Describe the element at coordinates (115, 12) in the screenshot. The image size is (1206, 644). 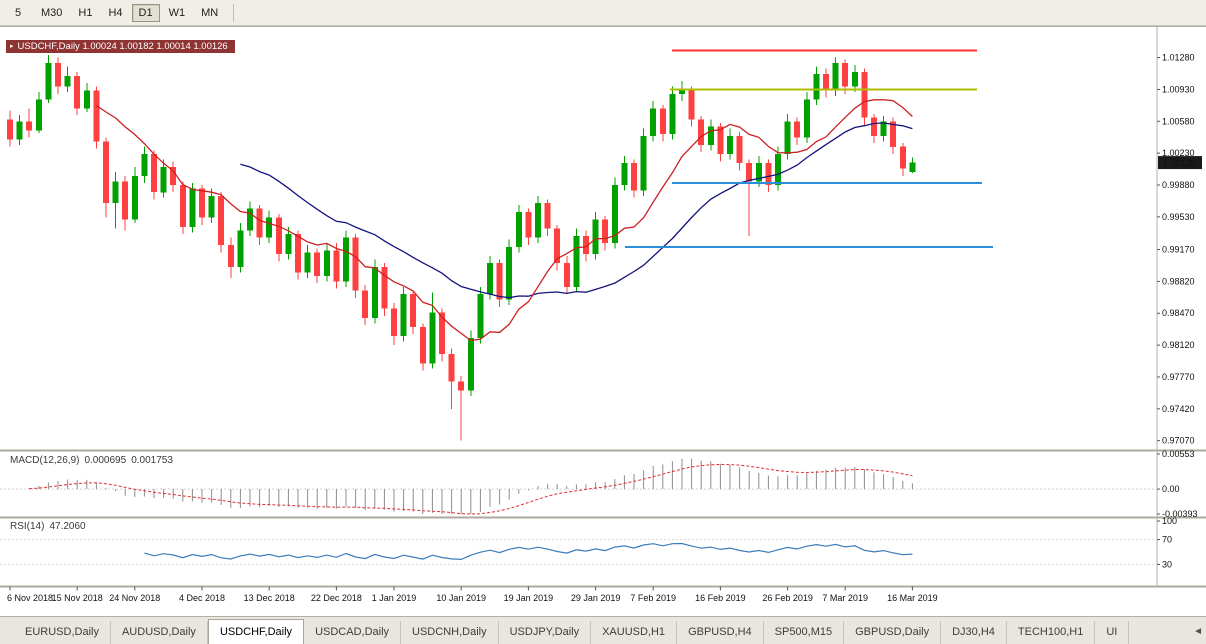
I see `timeframe-button-H4: H4` at that location.